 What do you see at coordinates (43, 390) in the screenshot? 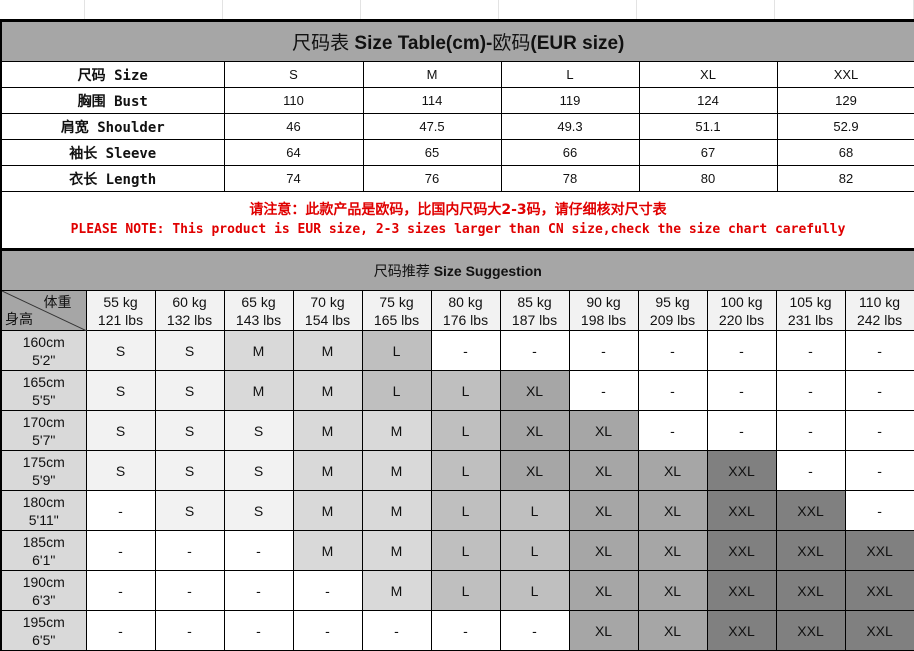
I see `height-header: 165cm 5'5"` at bounding box center [43, 390].